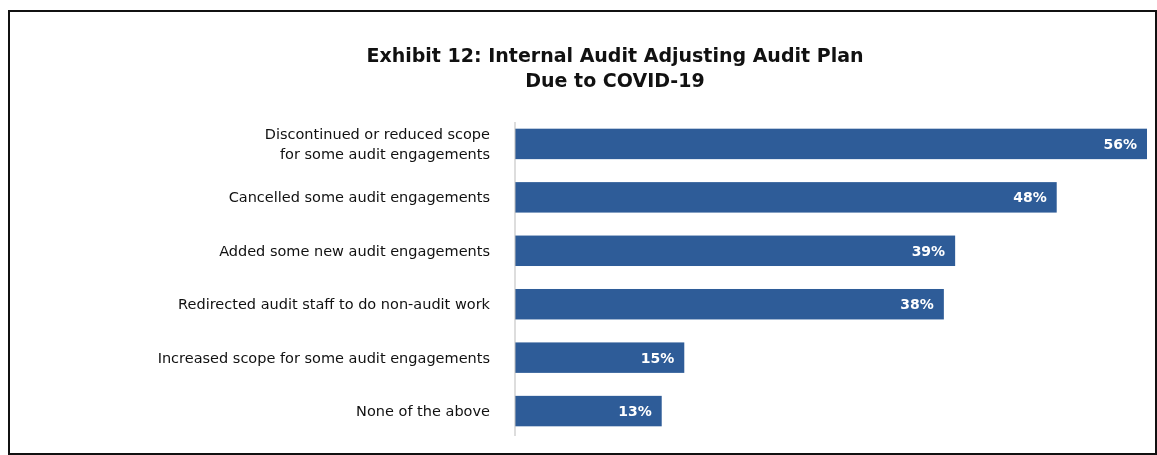 This screenshot has height=455, width=1157. What do you see at coordinates (334, 304) in the screenshot?
I see `y-tick-label: Redirected audit staff to do non-audit work` at bounding box center [334, 304].